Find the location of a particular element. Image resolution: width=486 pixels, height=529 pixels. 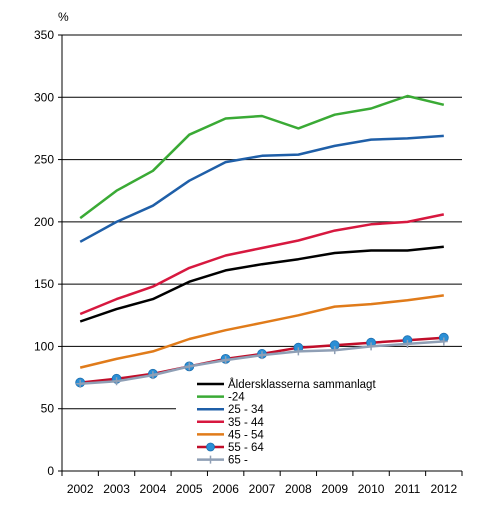

legend-entry-1: -24 is located at coordinates (221, 398).